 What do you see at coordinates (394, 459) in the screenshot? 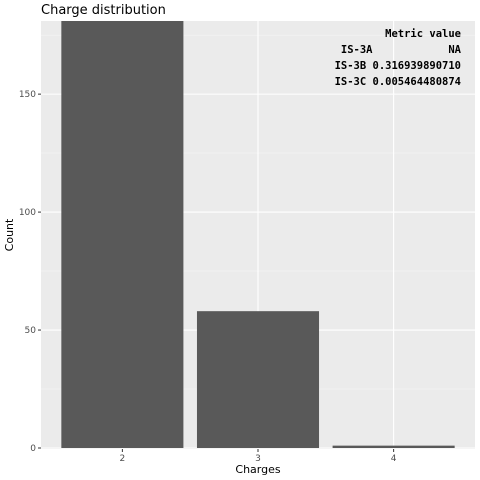
I see `x-tick-label: 4` at bounding box center [394, 459].